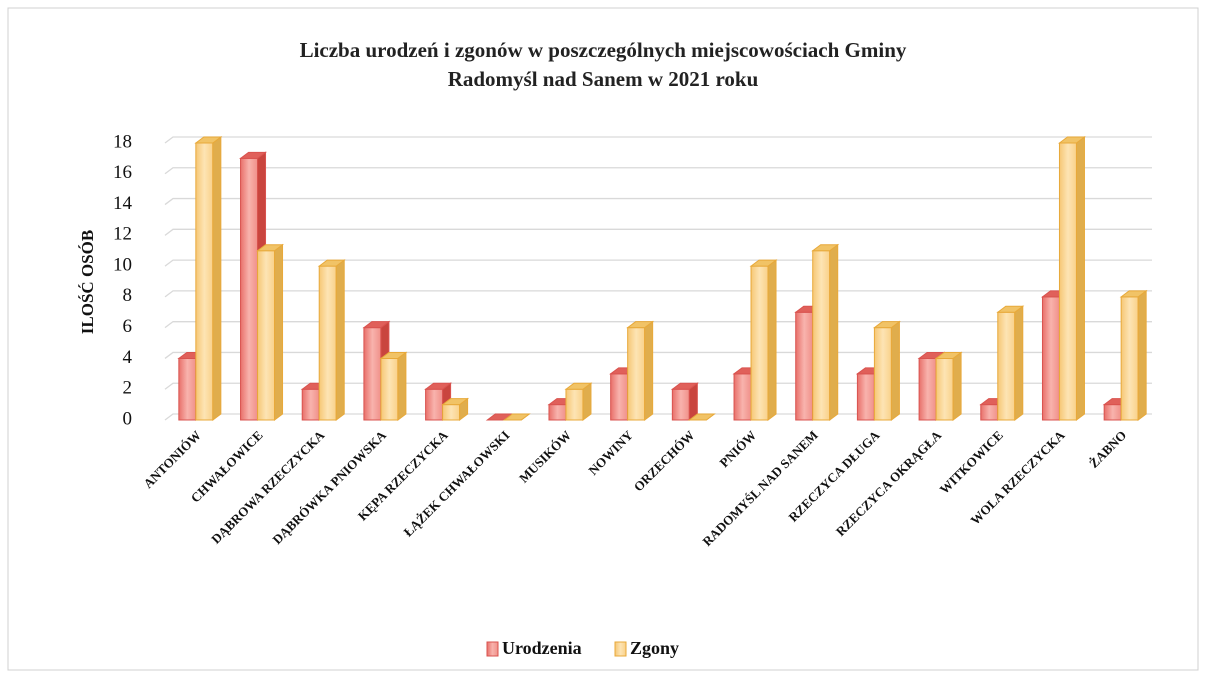 Image resolution: width=1207 pixels, height=679 pixels. I want to click on x-tick-label: ŁĄŻEK CHWAŁOWSKI, so click(456, 484).